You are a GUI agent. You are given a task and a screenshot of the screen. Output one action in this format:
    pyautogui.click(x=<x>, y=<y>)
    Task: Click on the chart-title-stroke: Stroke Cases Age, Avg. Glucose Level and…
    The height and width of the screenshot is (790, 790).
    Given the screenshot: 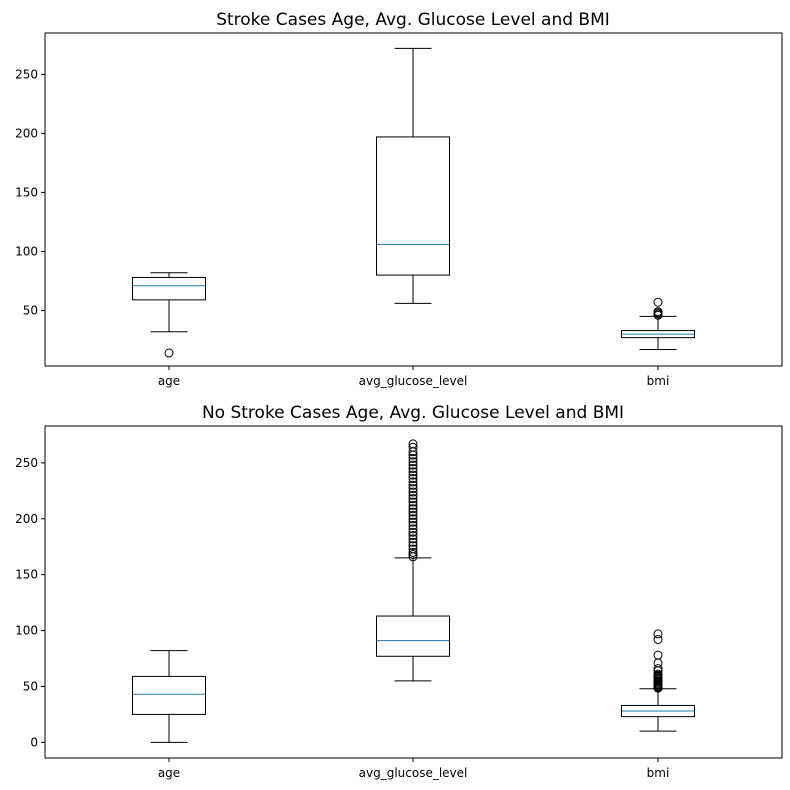 What is the action you would take?
    pyautogui.click(x=413, y=20)
    